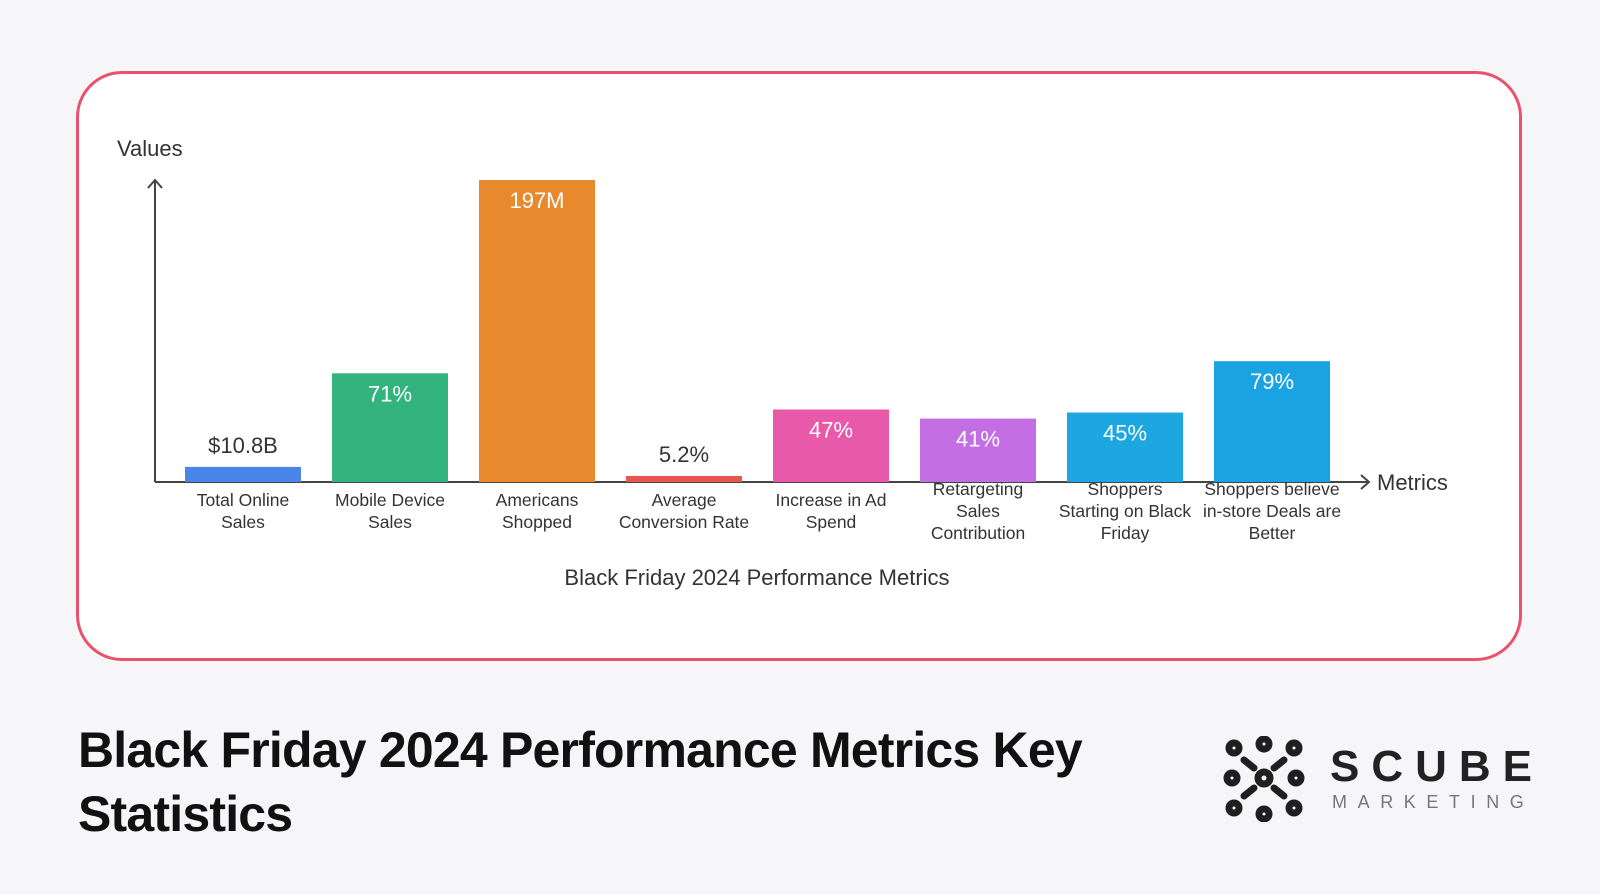  What do you see at coordinates (831, 522) in the screenshot?
I see `x-tick-label: Spend` at bounding box center [831, 522].